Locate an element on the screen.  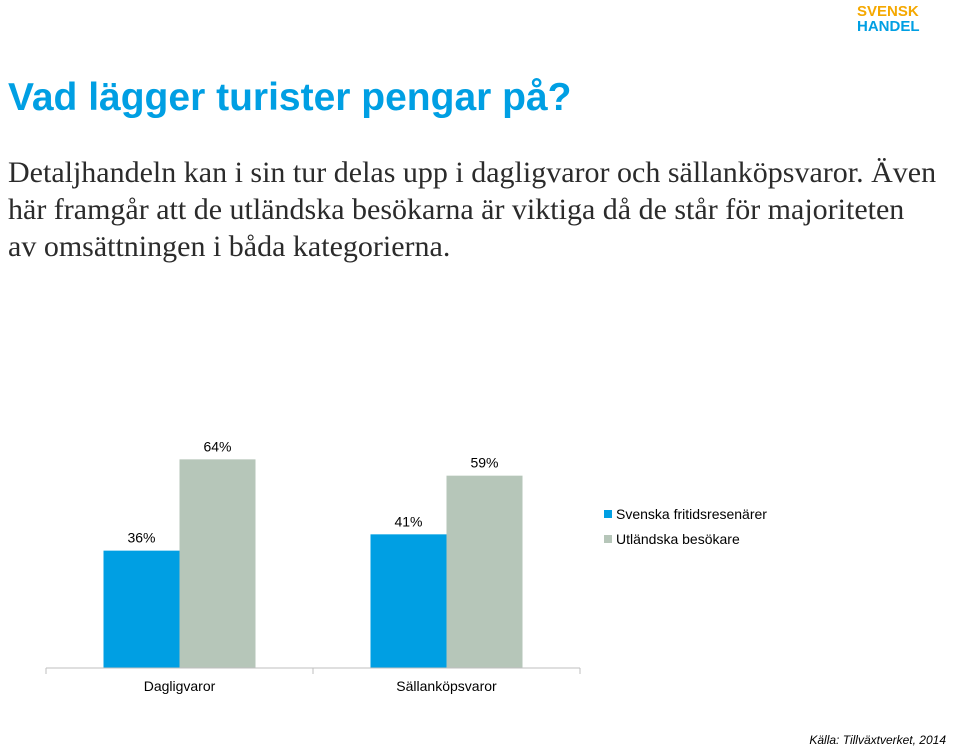
bar-sällanköpsvaror-series-2 is located at coordinates (484, 571).